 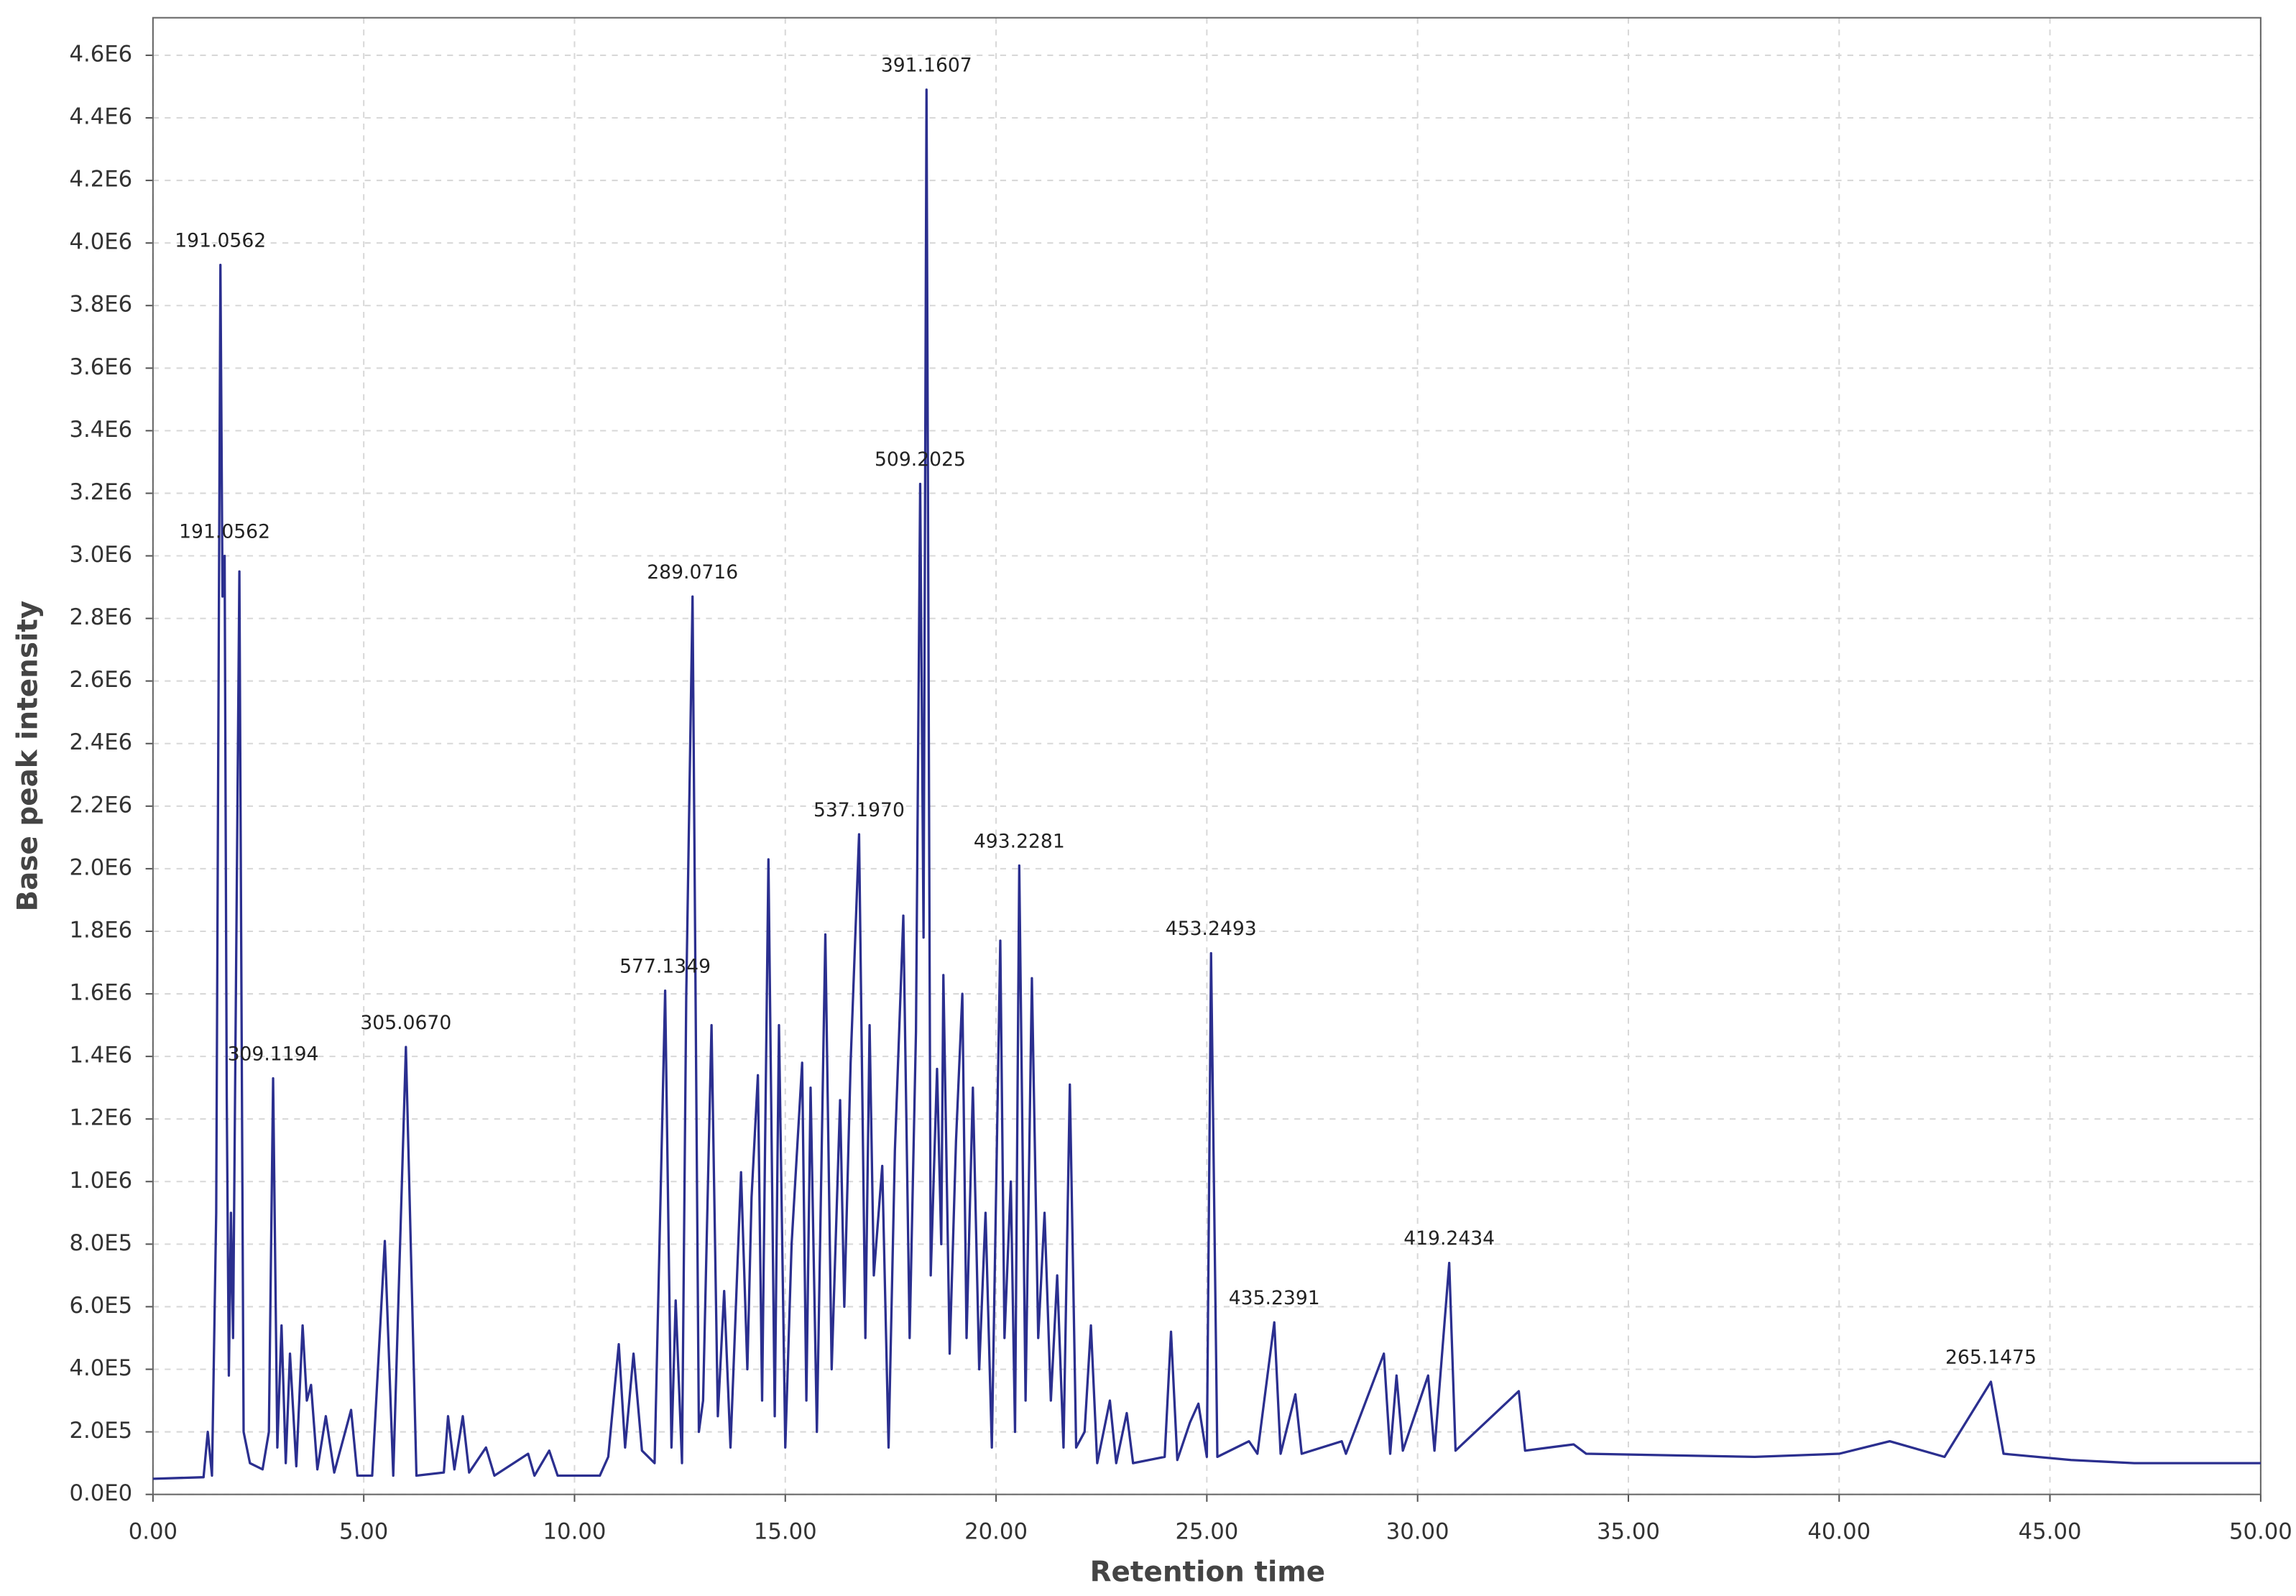 I want to click on peak-label: 309.1194, so click(x=273, y=1054).